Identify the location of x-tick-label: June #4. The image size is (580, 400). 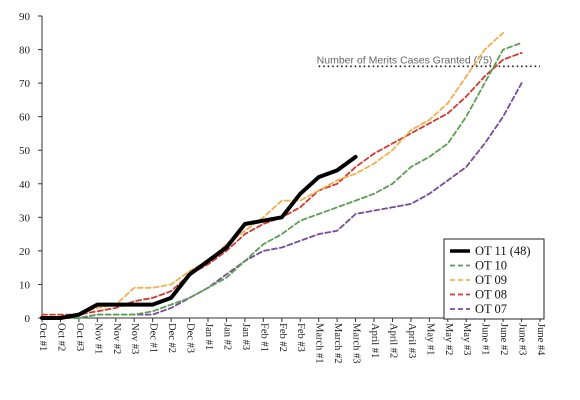
(540, 339).